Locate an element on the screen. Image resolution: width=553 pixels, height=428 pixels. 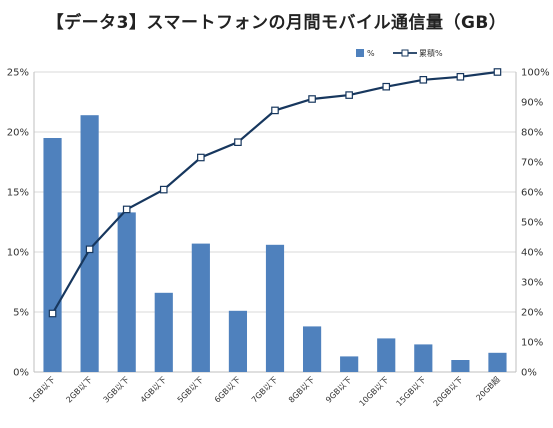
category-label: 5GB以下 is located at coordinates (191, 390).